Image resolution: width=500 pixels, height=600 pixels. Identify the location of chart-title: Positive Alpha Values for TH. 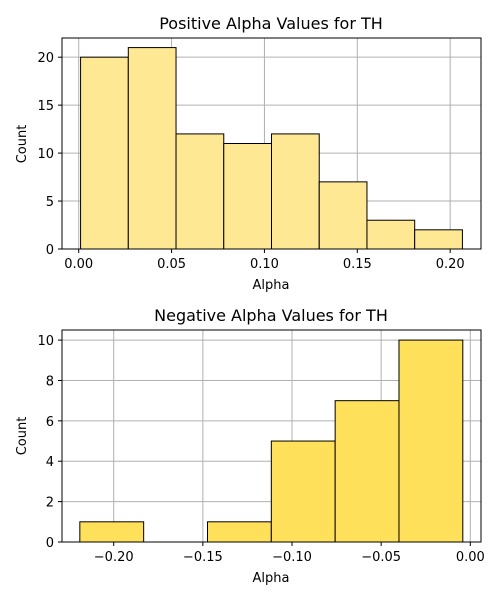
(271, 23).